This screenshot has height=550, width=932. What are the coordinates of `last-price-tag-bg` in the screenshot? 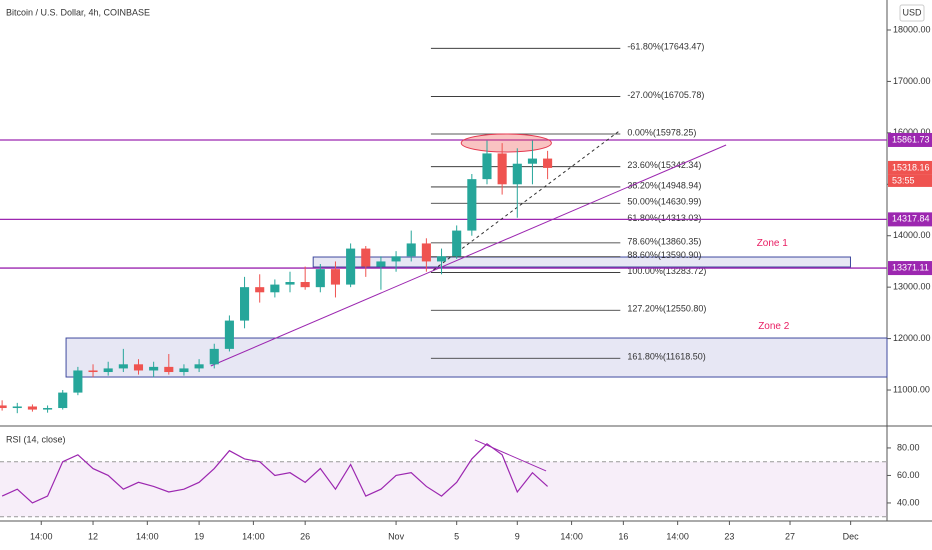 It's located at (910, 167).